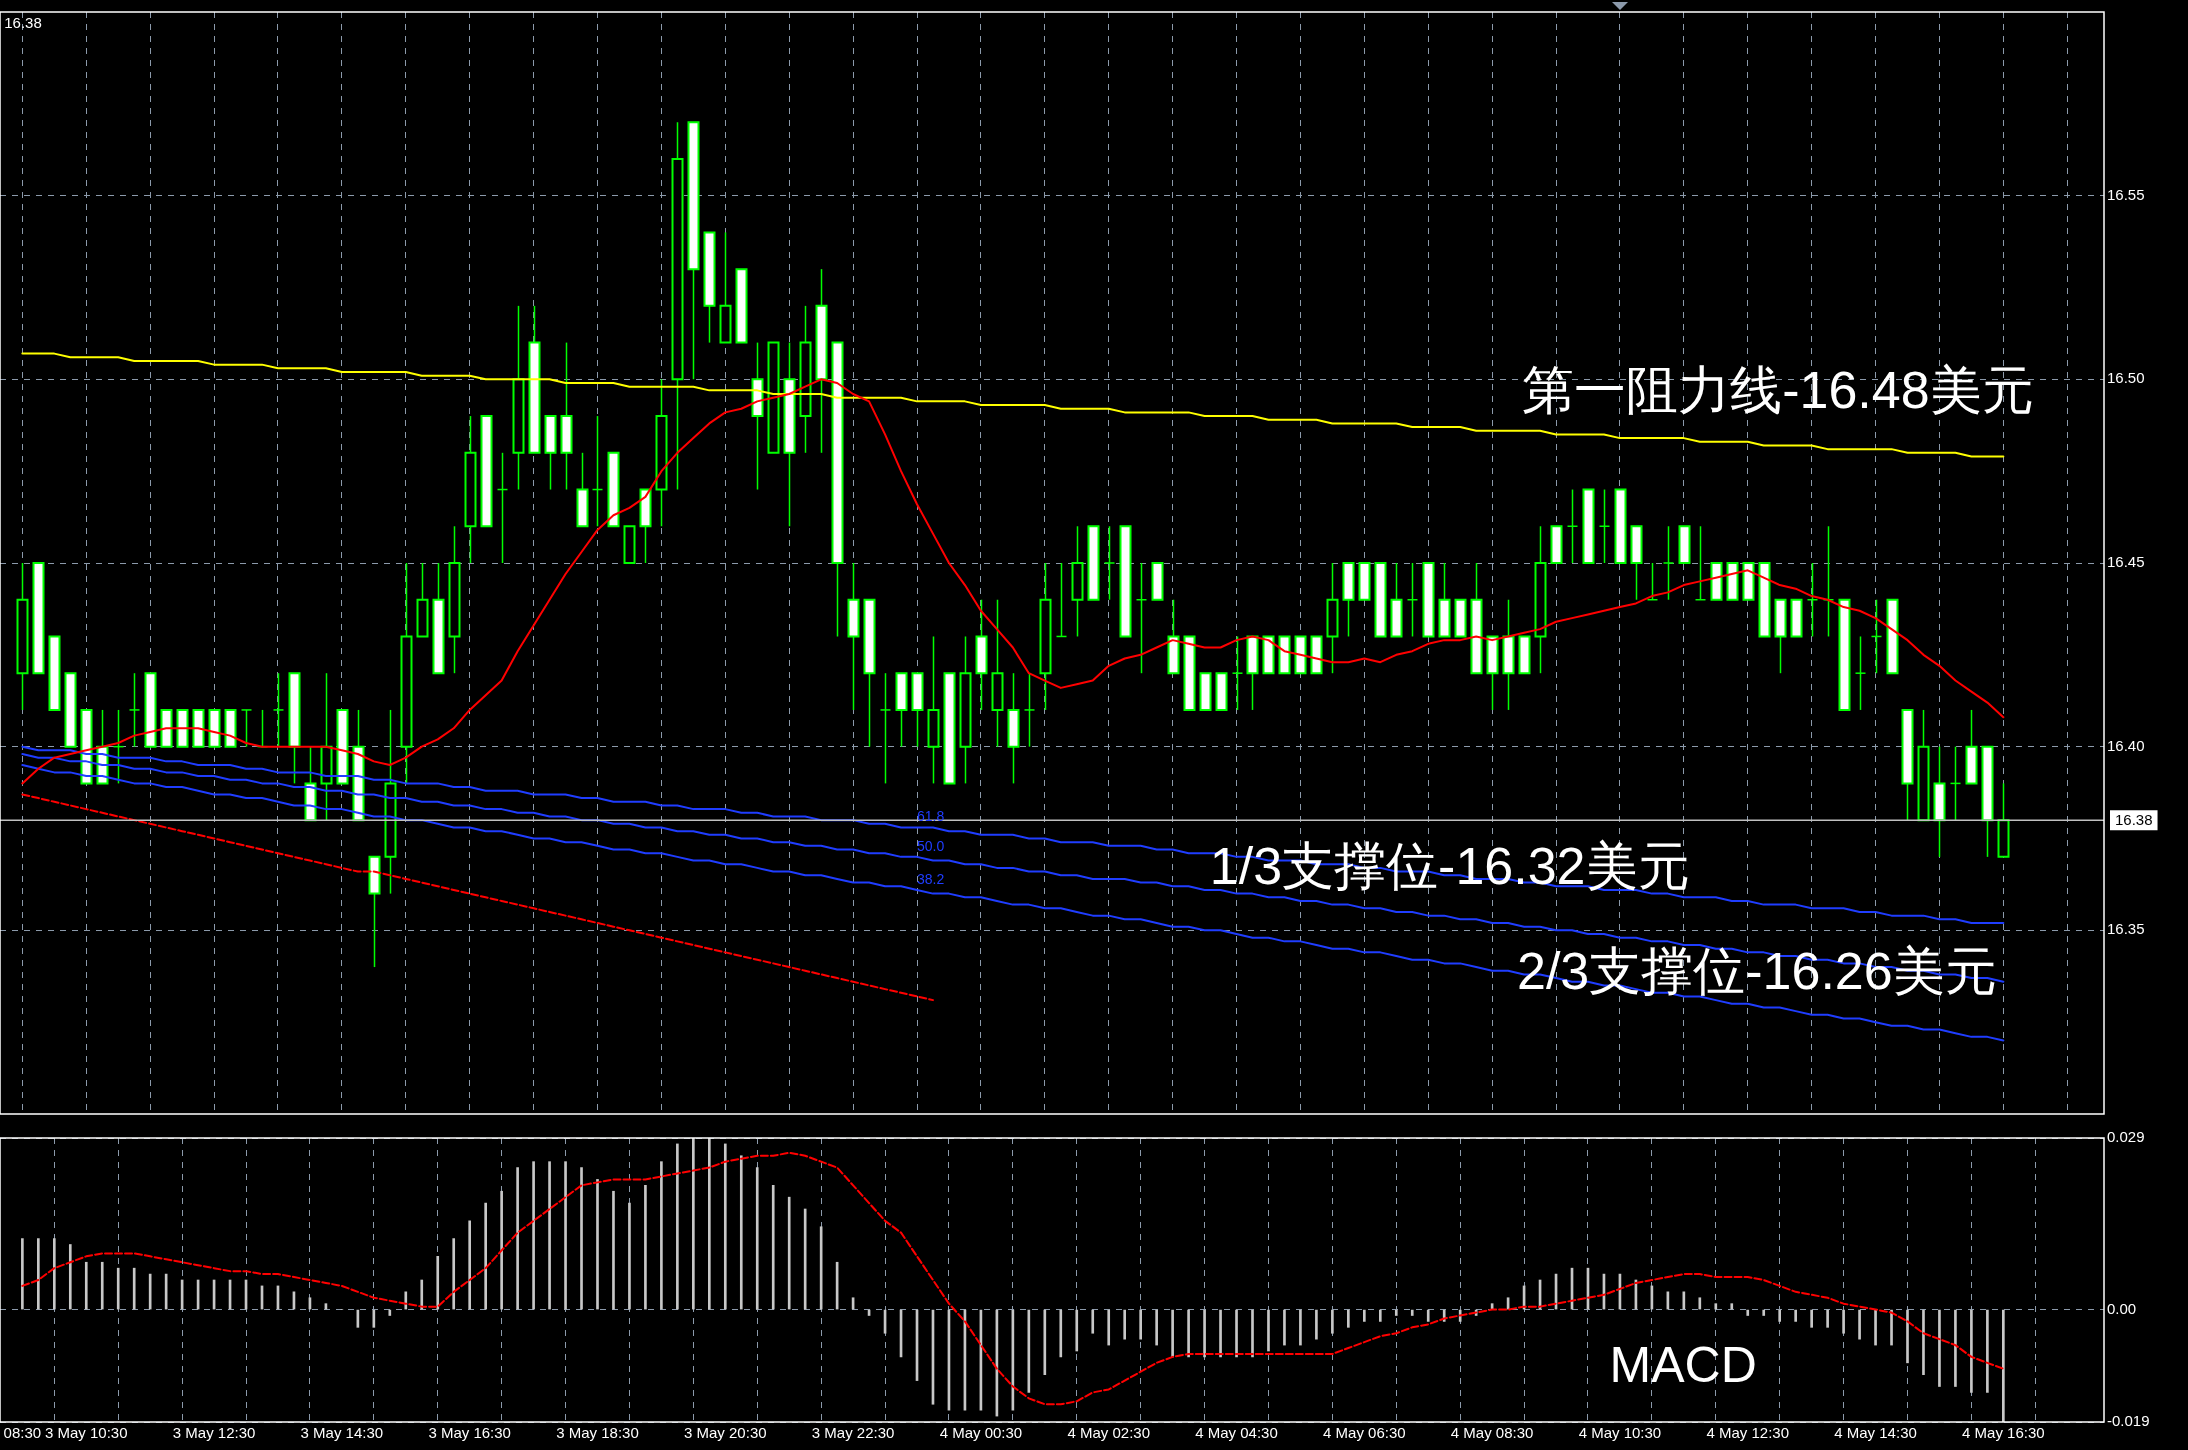 The image size is (2188, 1450). Describe the element at coordinates (2126, 929) in the screenshot. I see `y-tick-label: 16.35` at that location.